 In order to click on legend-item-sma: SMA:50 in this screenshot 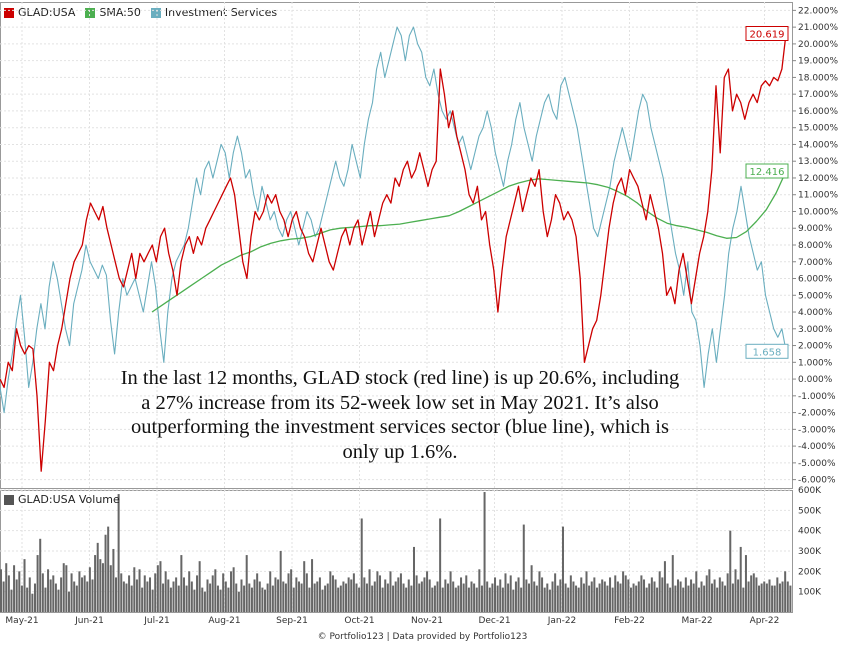, I will do `click(113, 12)`.